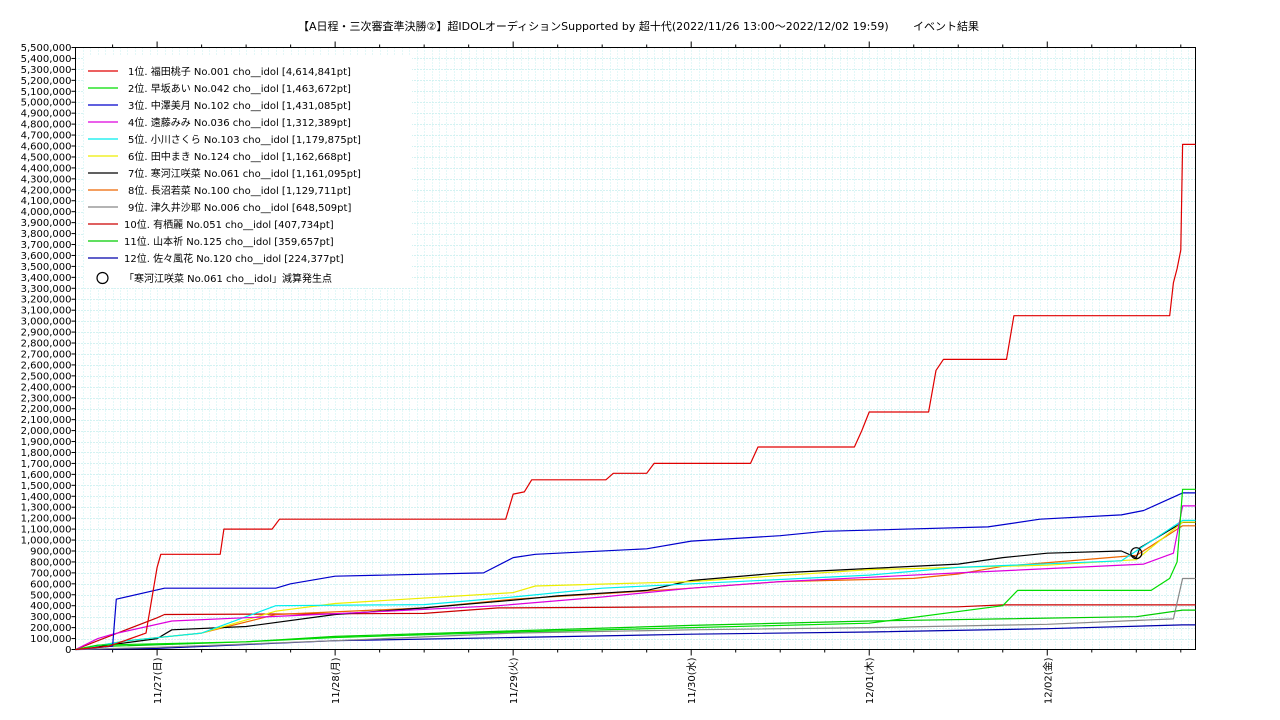  I want to click on y-tick-label: 2,200,000, so click(46, 409).